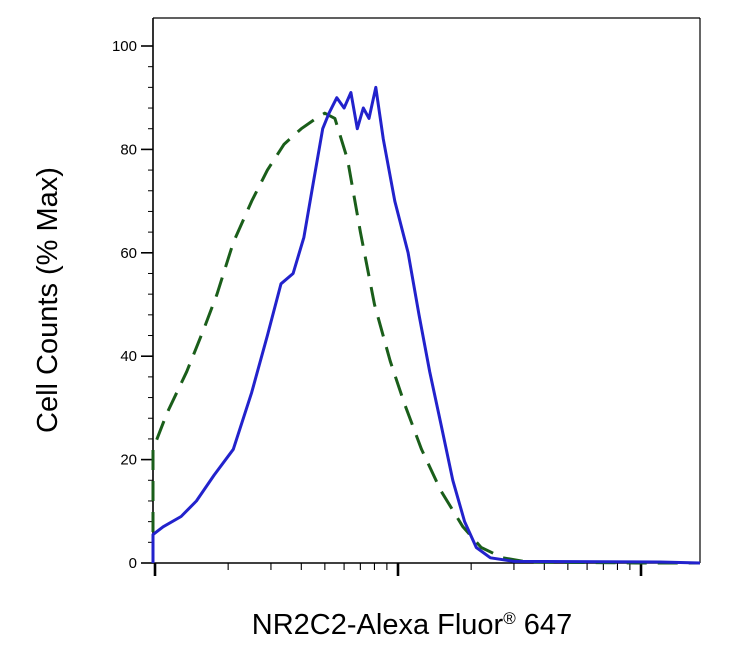  Describe the element at coordinates (544, 625) in the screenshot. I see `x-axis-title-suffix: 647` at that location.